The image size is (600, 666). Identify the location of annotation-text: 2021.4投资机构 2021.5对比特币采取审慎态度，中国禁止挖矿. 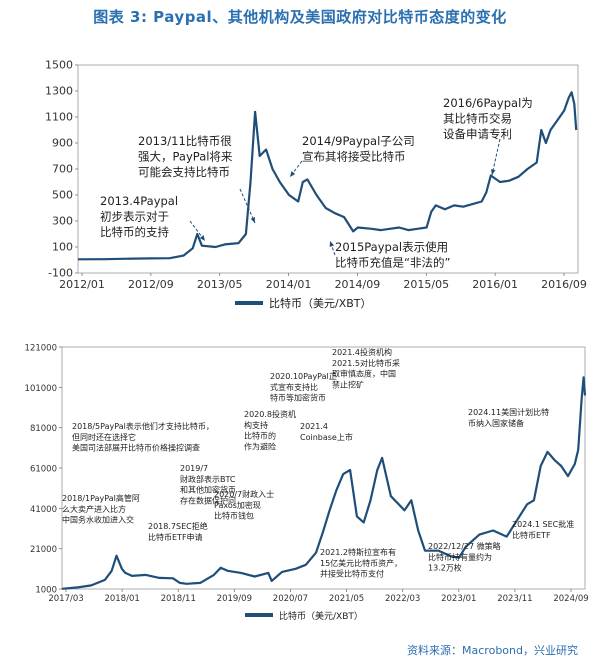
(366, 368).